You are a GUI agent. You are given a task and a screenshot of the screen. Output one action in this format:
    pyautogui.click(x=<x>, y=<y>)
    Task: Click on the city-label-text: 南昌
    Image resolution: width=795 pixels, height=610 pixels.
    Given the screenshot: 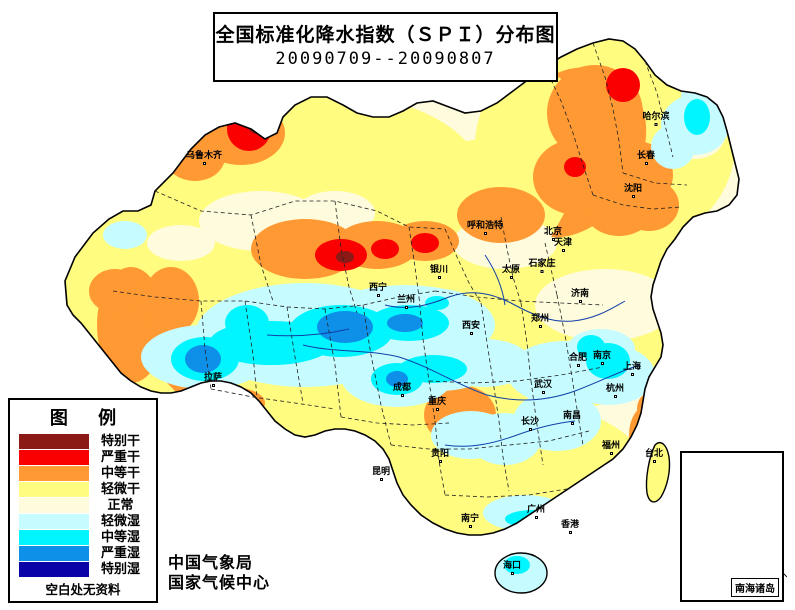 What is the action you would take?
    pyautogui.click(x=572, y=416)
    